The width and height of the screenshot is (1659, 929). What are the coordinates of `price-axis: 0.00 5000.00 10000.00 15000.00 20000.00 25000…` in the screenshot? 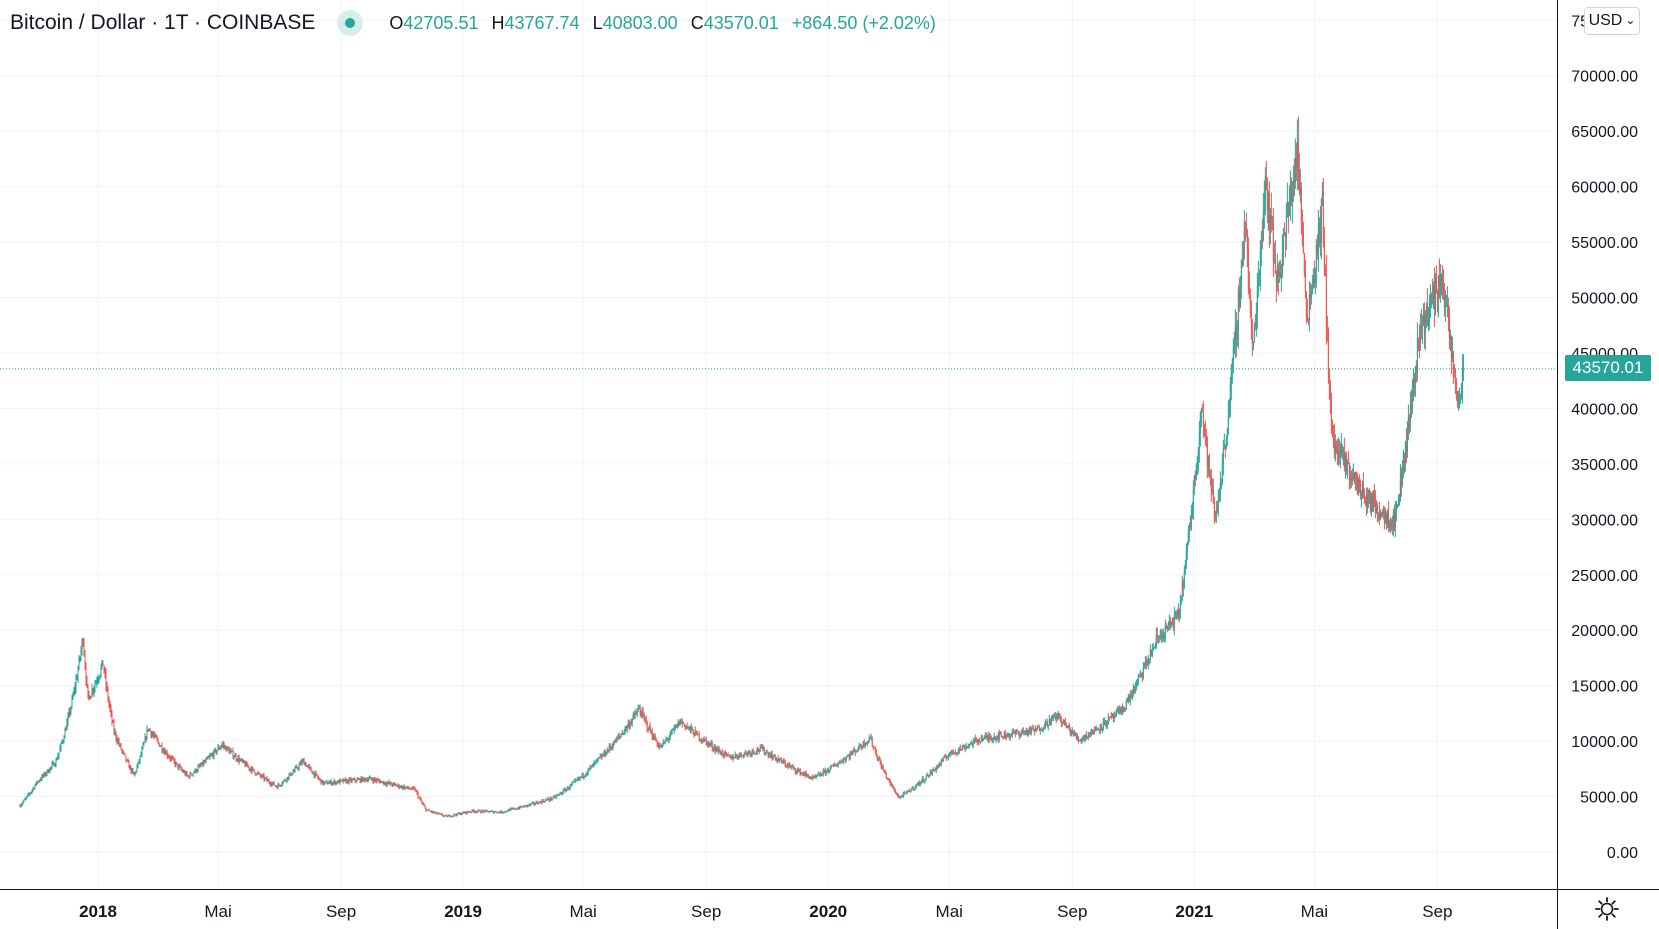 It's located at (1604, 437).